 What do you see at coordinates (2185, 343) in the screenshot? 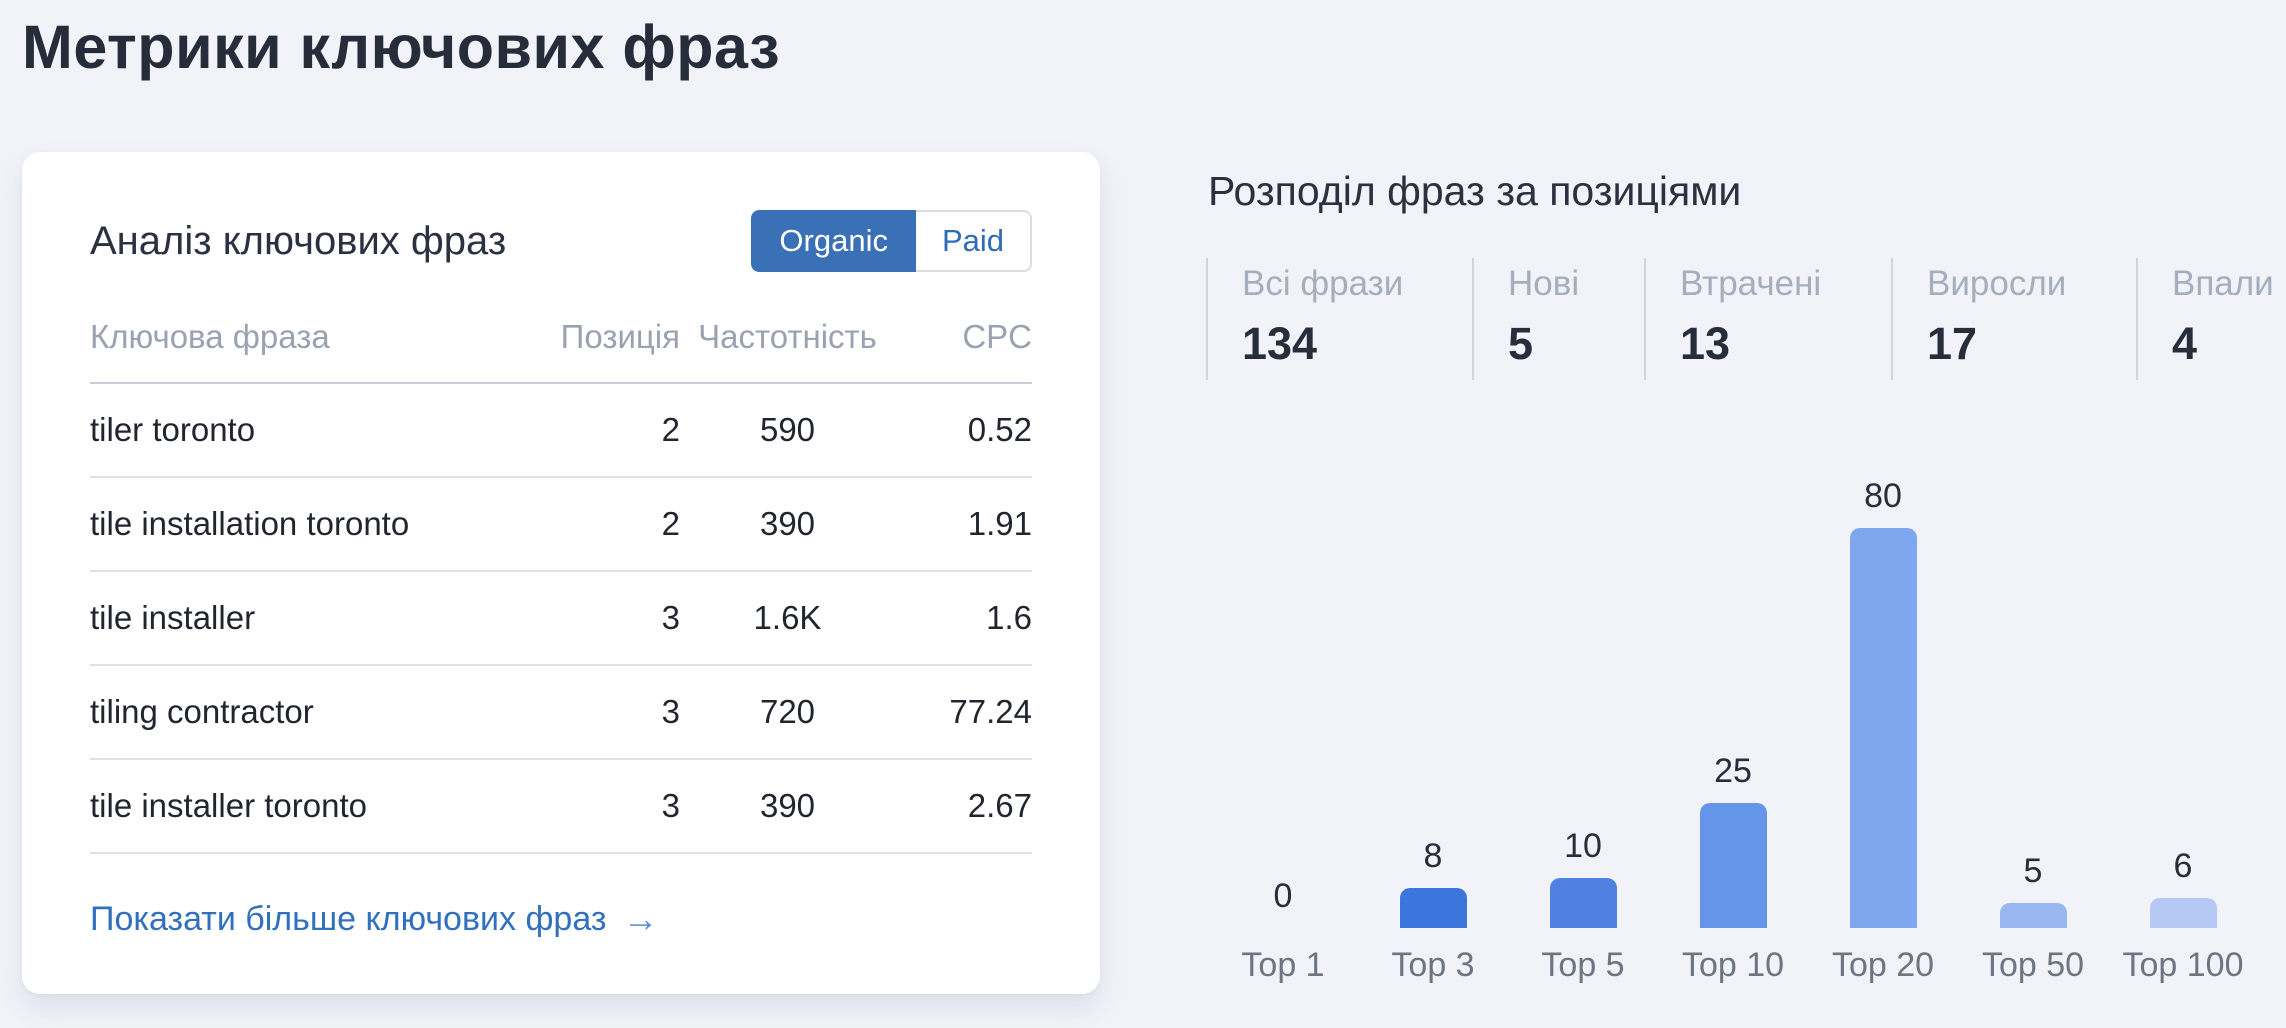
I see `stat-value: 4` at bounding box center [2185, 343].